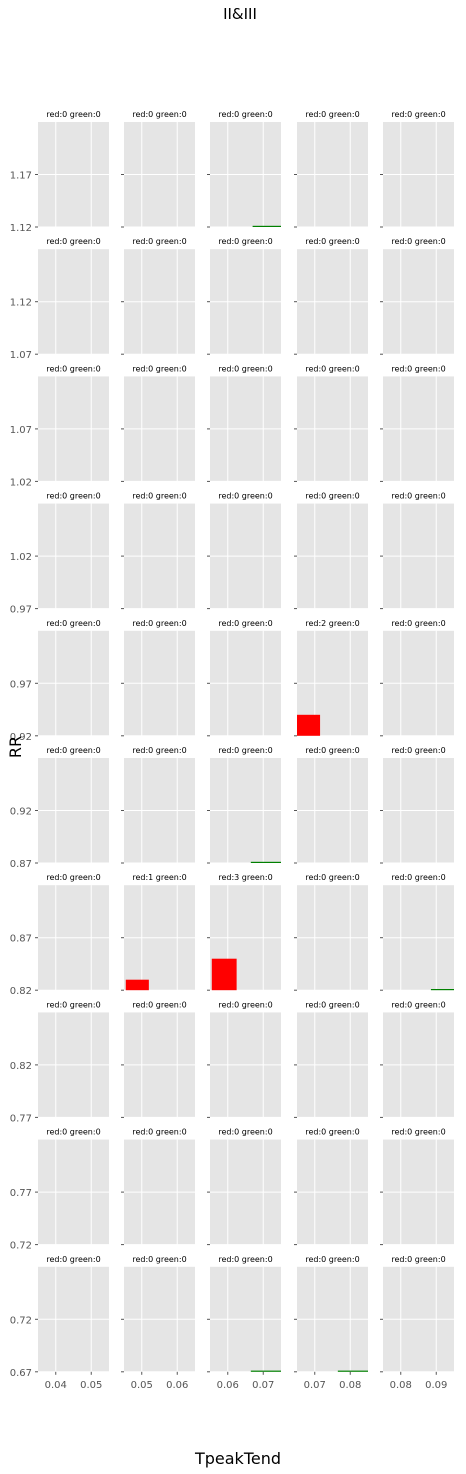  What do you see at coordinates (21, 355) in the screenshot?
I see `y-tick-label: 1.07` at bounding box center [21, 355].